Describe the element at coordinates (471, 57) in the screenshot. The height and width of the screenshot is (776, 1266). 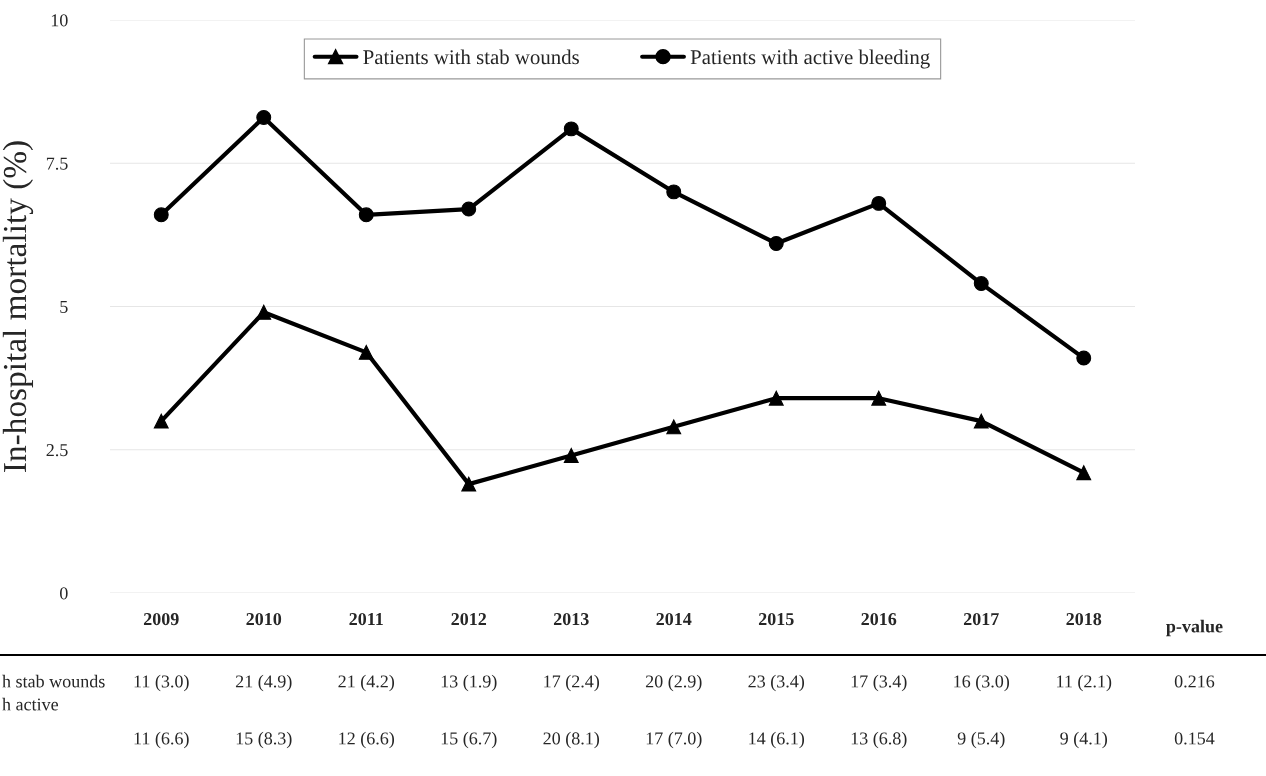
I see `legend-label: Patients with stab wounds` at that location.